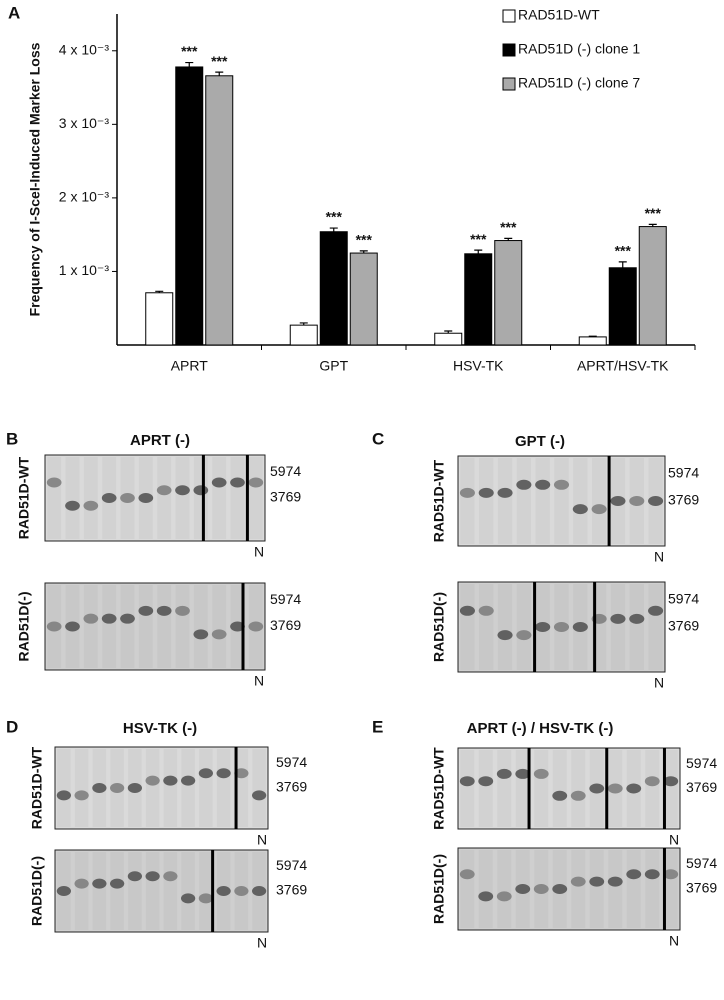  Describe the element at coordinates (509, 16) in the screenshot. I see `legend-swatch` at that location.